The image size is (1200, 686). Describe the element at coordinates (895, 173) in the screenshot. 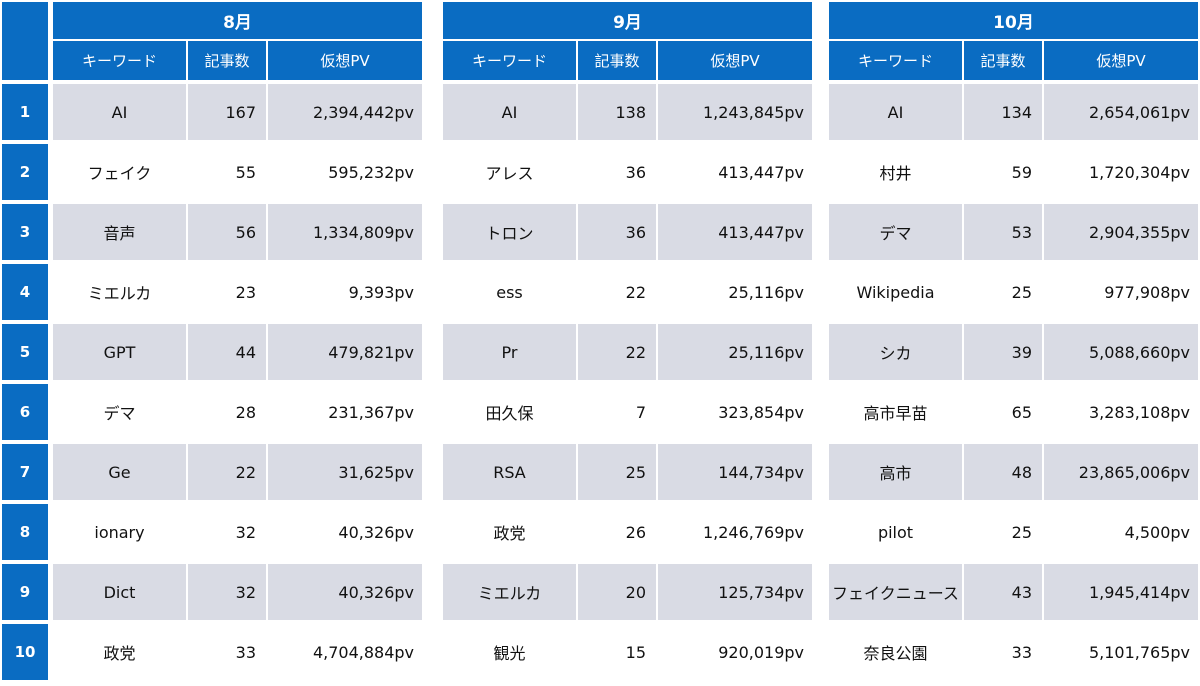

I see `keyword-cell: 村井` at that location.